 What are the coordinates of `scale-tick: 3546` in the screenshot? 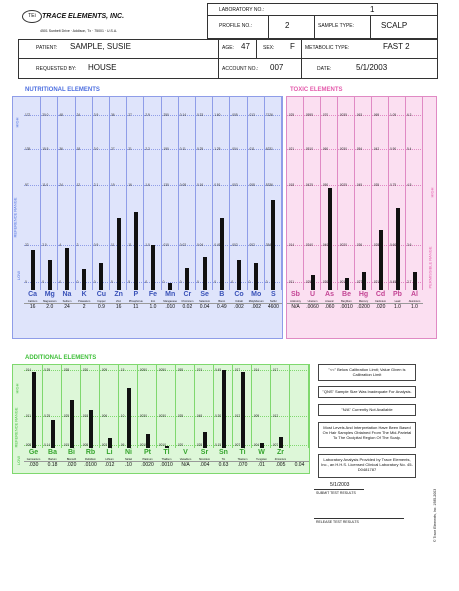 It's located at (269, 245).